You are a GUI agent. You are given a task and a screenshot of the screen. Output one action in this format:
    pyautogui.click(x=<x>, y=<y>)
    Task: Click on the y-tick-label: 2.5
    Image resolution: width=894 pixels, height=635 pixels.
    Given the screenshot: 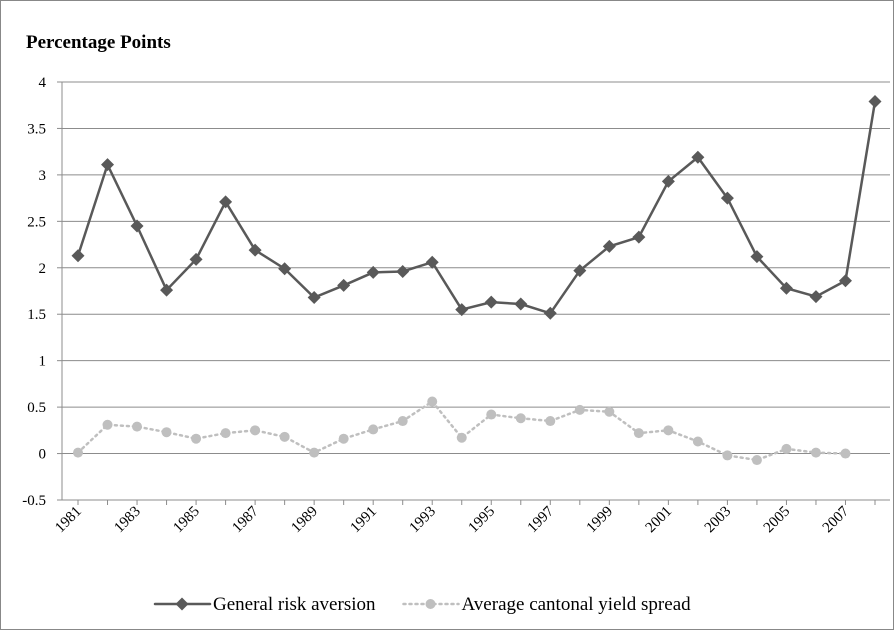 What is the action you would take?
    pyautogui.click(x=36, y=222)
    